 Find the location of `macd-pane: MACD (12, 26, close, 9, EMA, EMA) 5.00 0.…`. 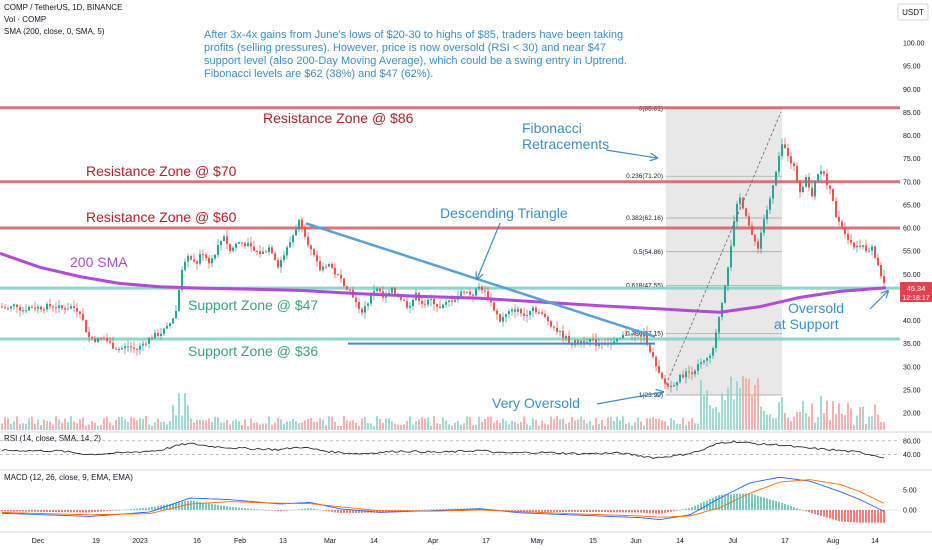

macd-pane: MACD (12, 26, close, 9, EMA, EMA) 5.00 0.… is located at coordinates (458, 498).